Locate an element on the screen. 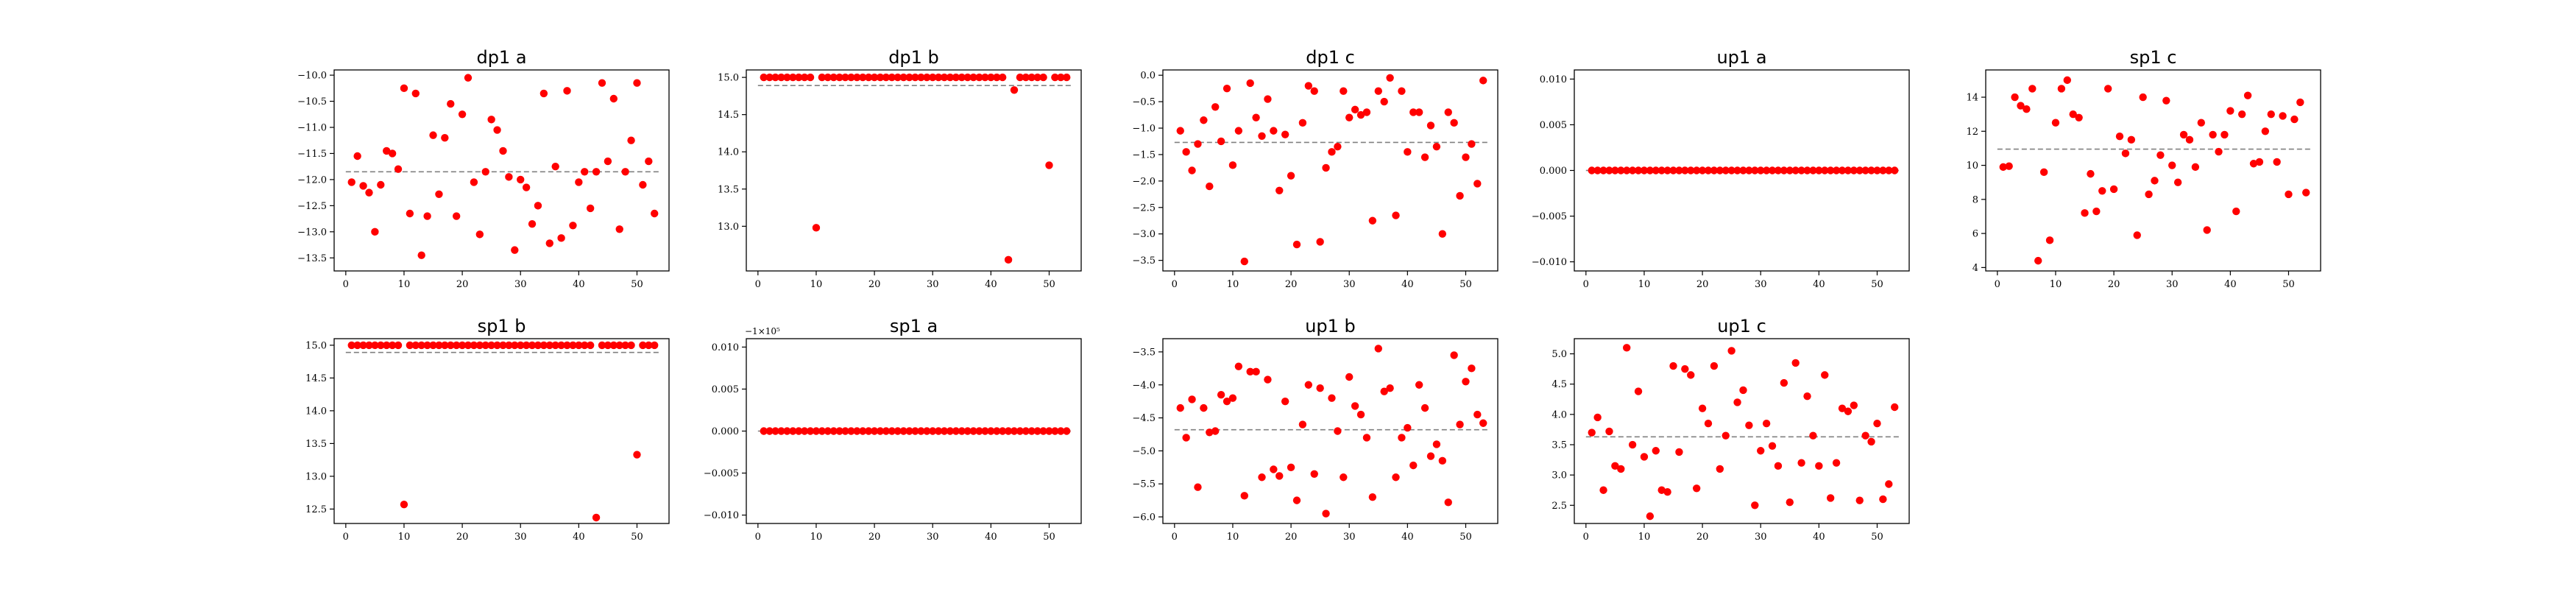  y-tick-label: 14.5 is located at coordinates (728, 115).